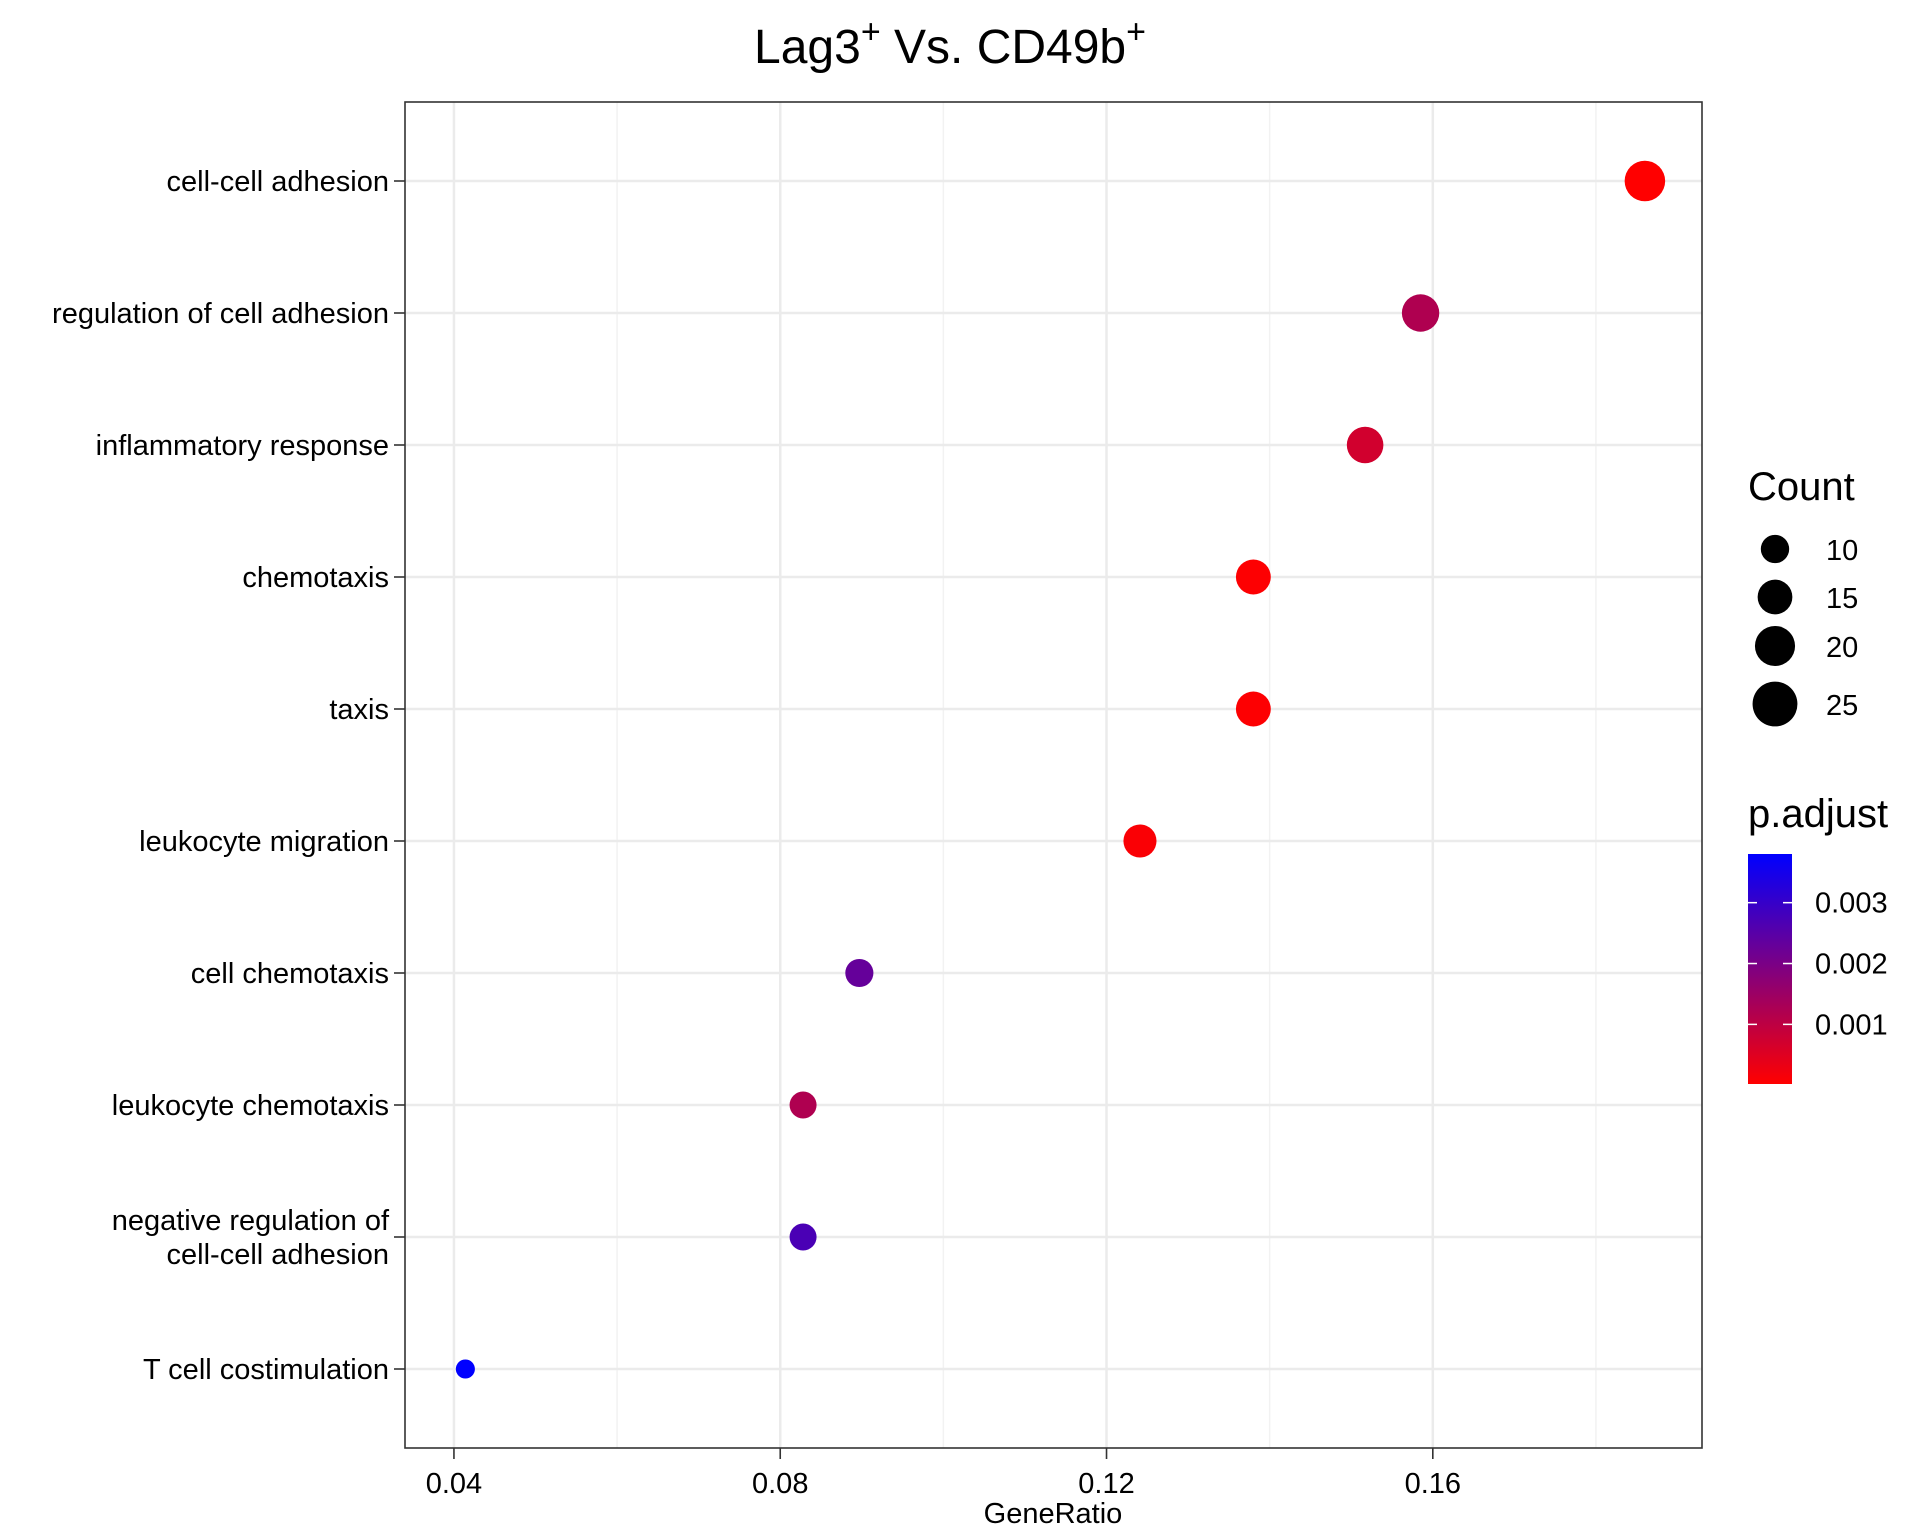 Image resolution: width=1920 pixels, height=1536 pixels. I want to click on title-sup-2: +, so click(1136, 32).